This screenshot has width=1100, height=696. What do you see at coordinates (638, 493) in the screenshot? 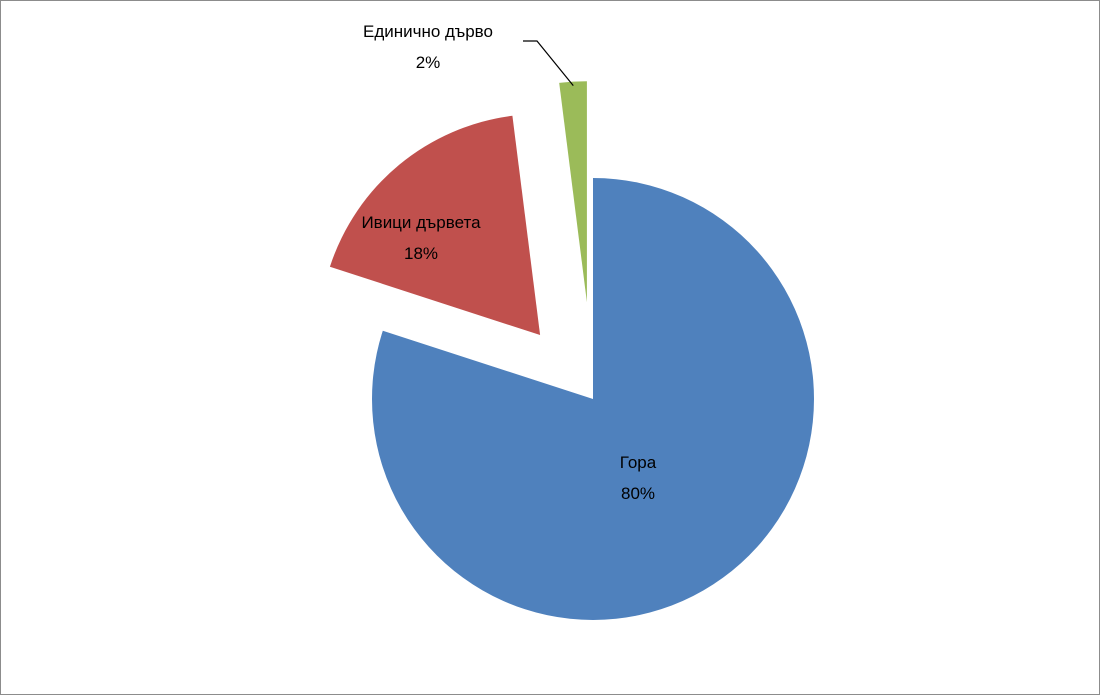
I see `slice-label-value: 80%` at bounding box center [638, 493].